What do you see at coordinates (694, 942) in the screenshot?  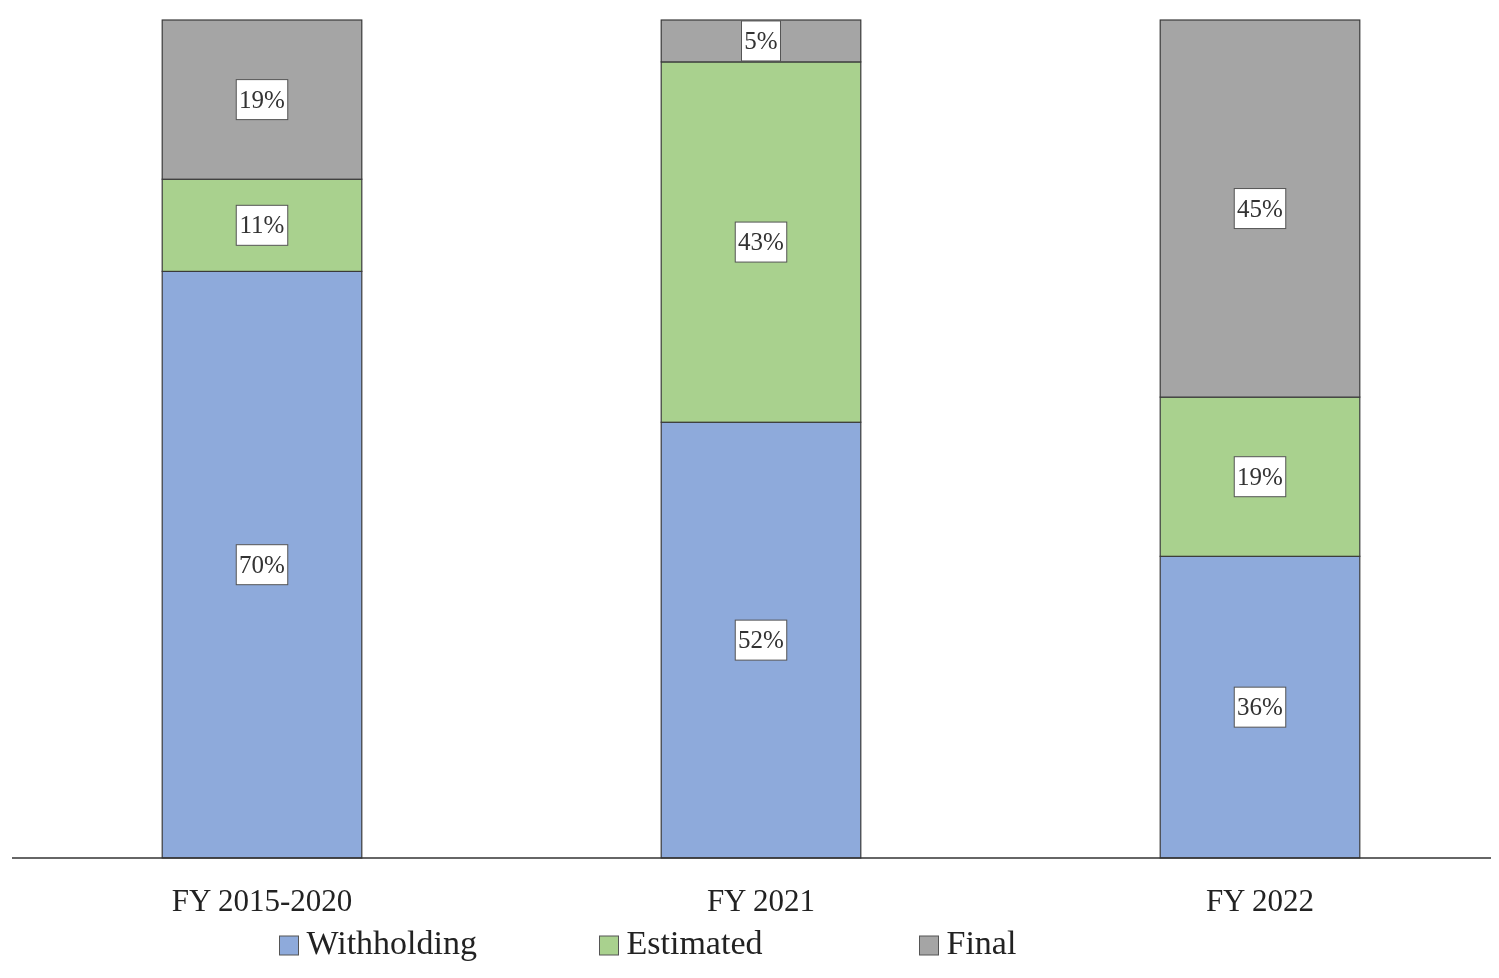 I see `legend-label: Estimated` at bounding box center [694, 942].